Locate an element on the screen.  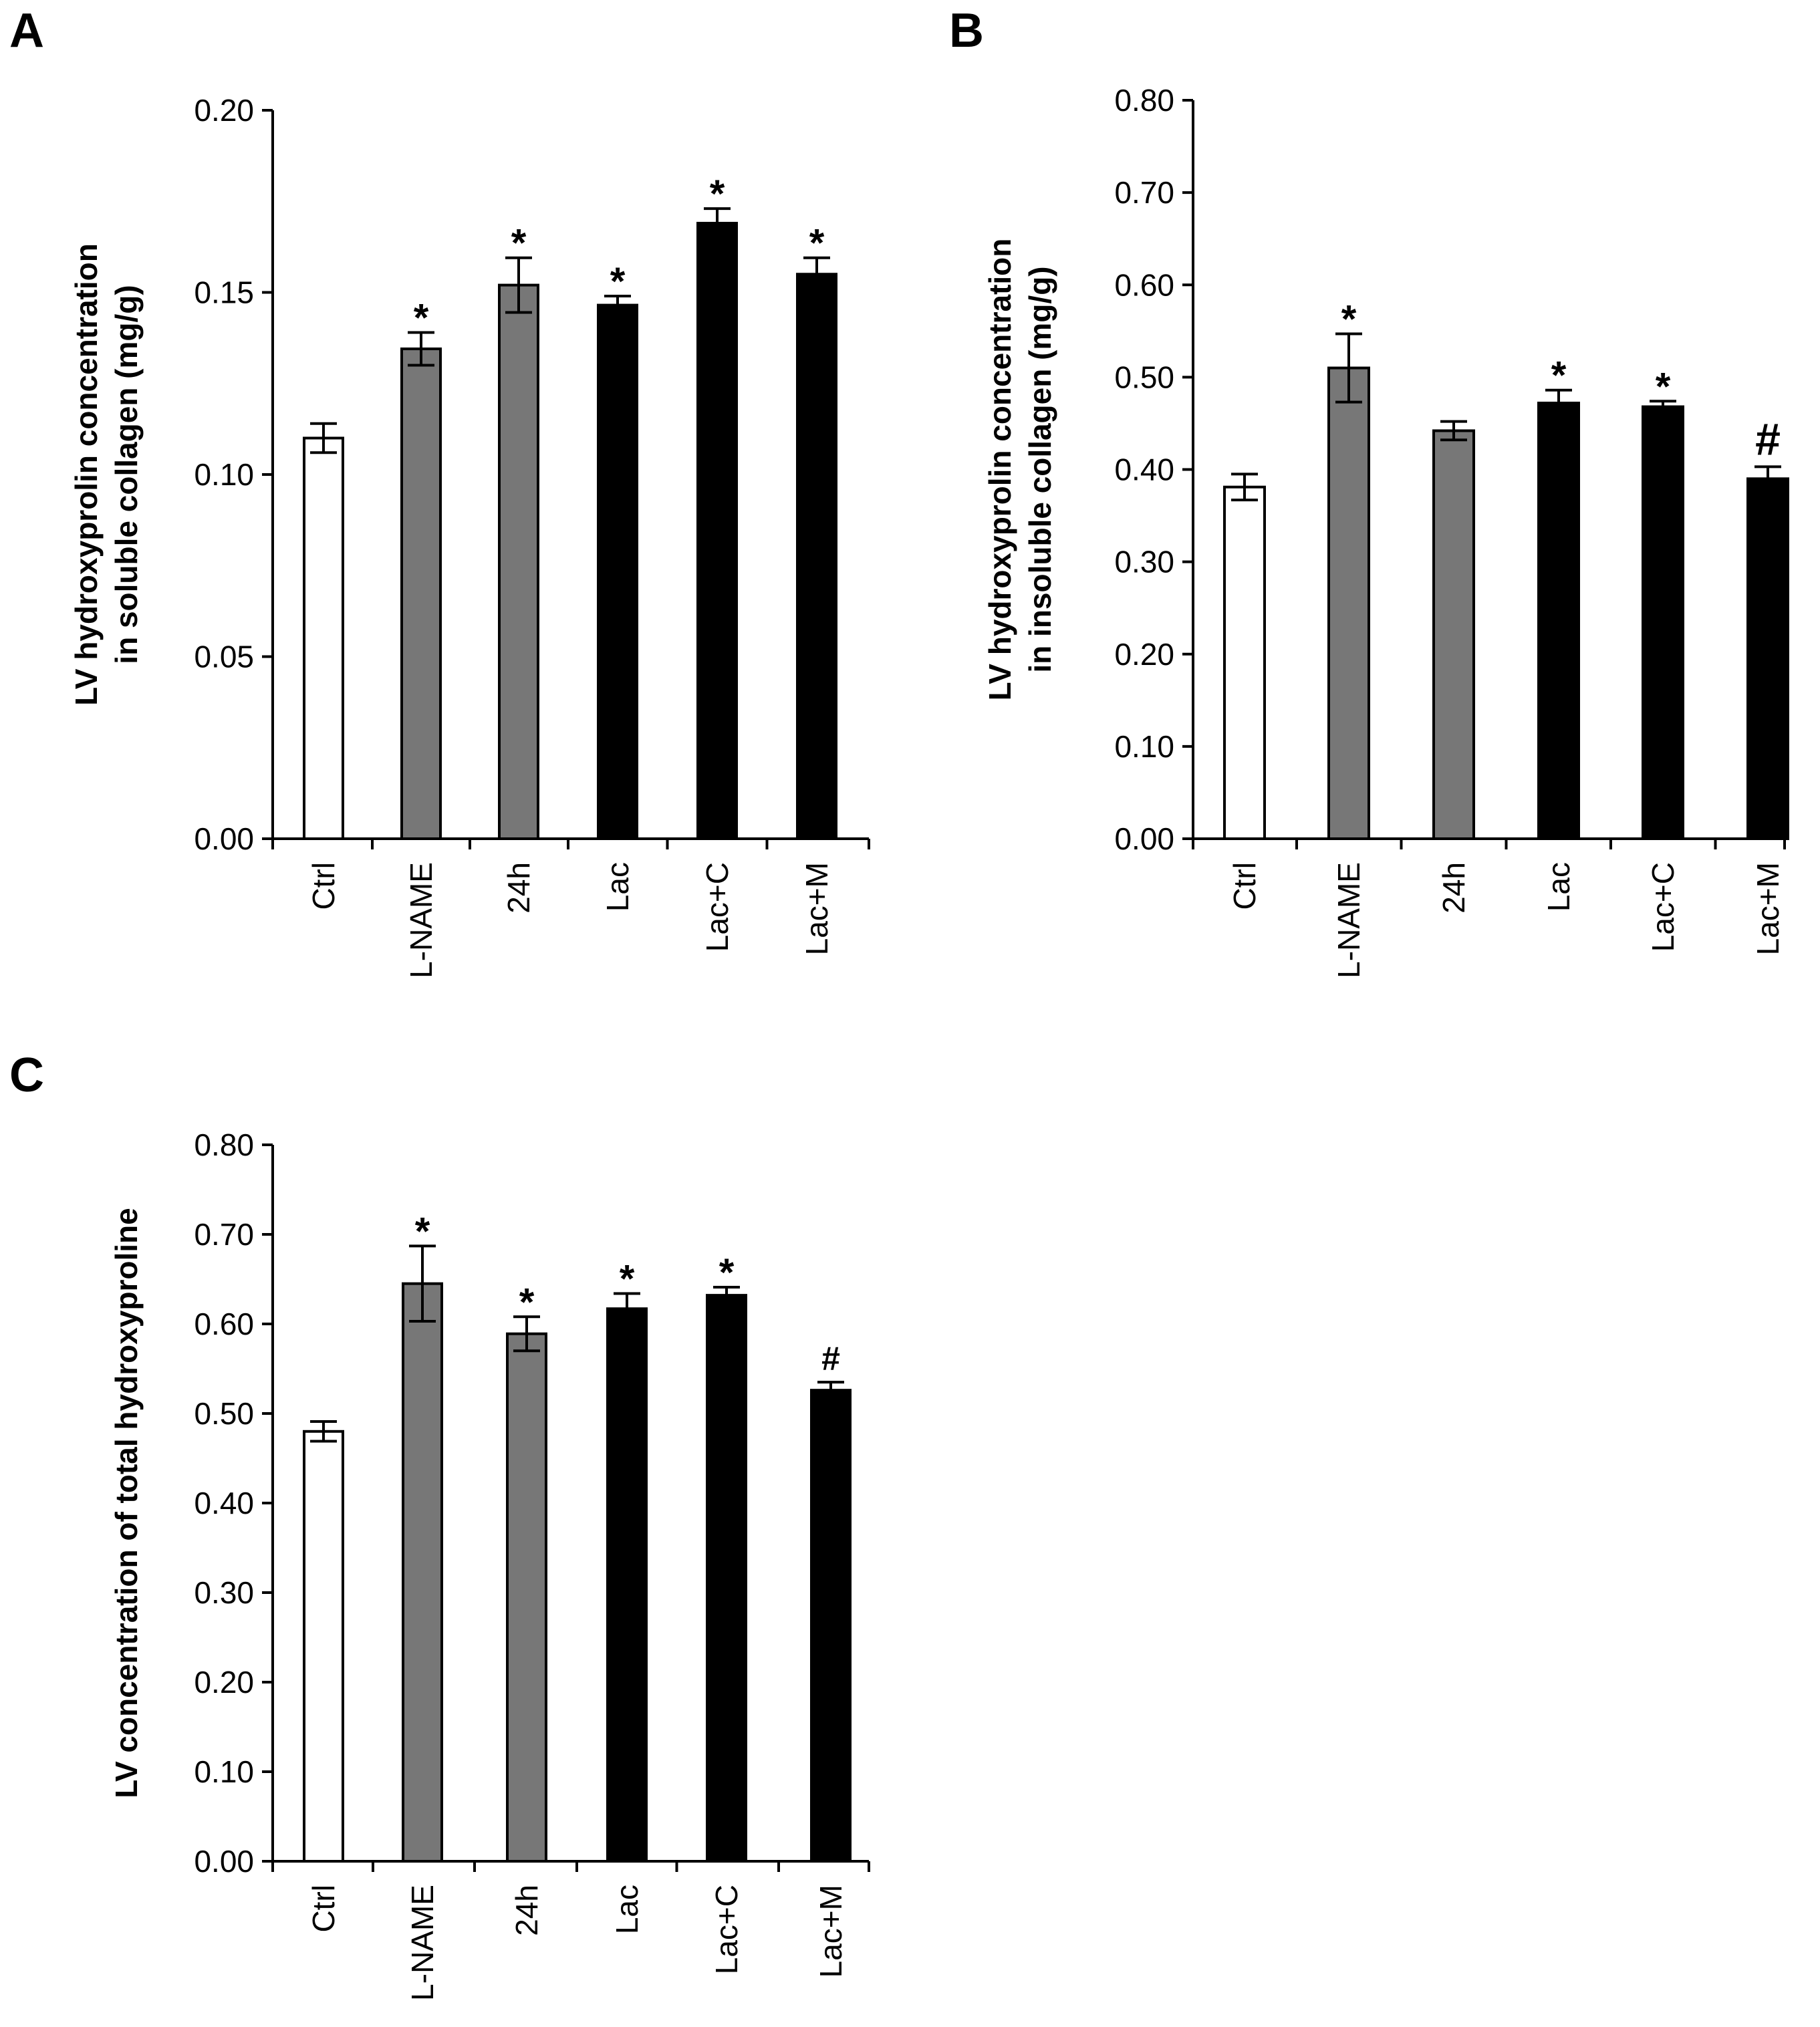
y-tick-label: 0.15 is located at coordinates (224, 292).